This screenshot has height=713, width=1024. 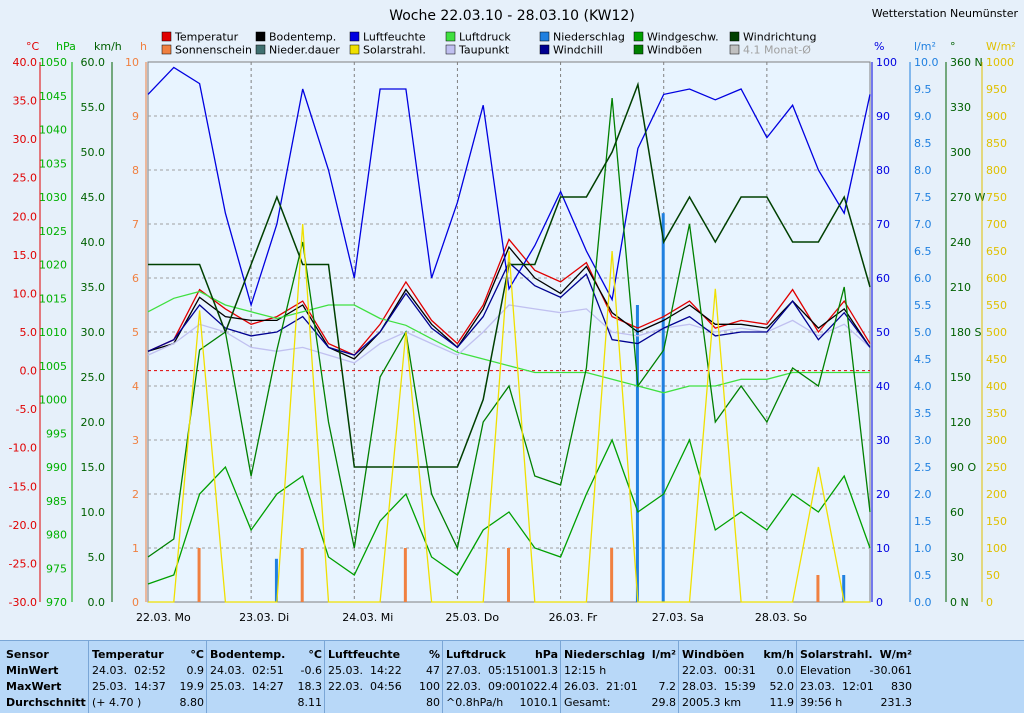 I want to click on x-tick-label: 24.03. Mi, so click(x=367, y=617).